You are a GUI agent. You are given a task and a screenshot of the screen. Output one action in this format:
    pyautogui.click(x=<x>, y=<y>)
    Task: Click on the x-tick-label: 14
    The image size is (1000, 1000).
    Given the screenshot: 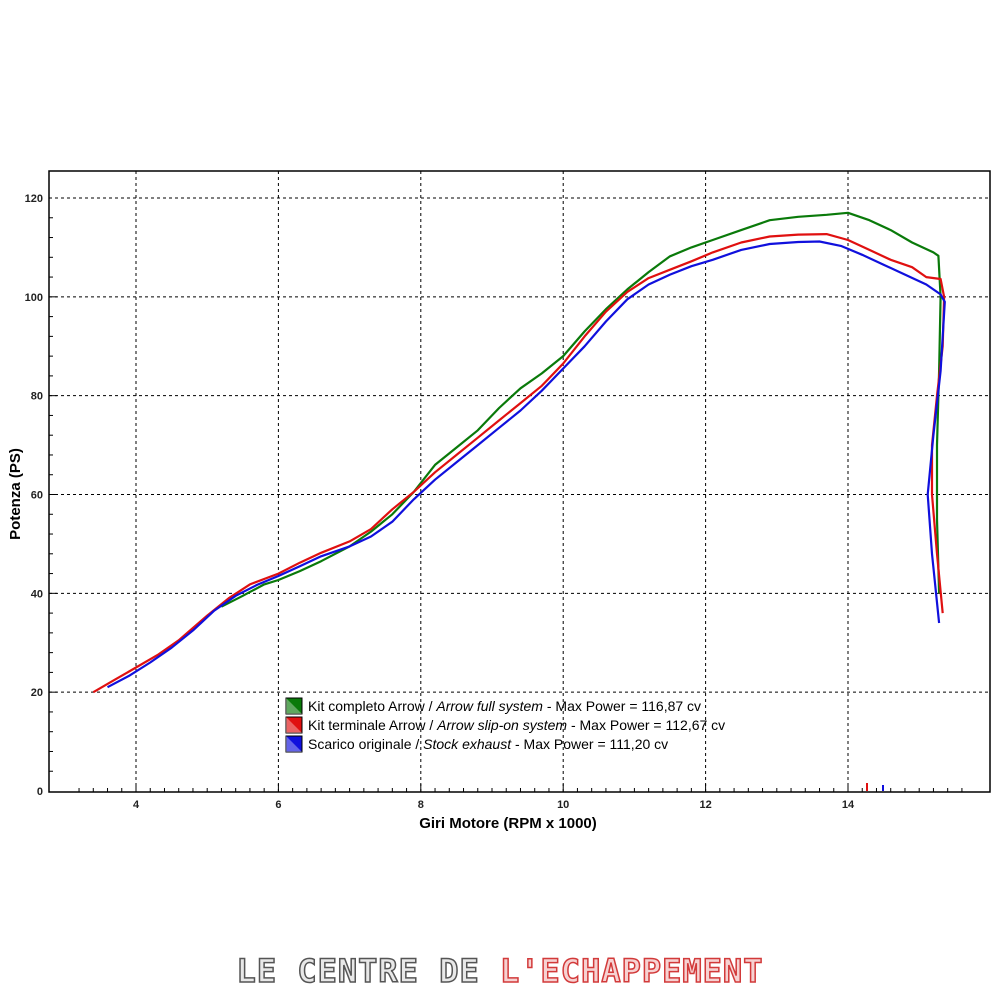 What is the action you would take?
    pyautogui.click(x=848, y=805)
    